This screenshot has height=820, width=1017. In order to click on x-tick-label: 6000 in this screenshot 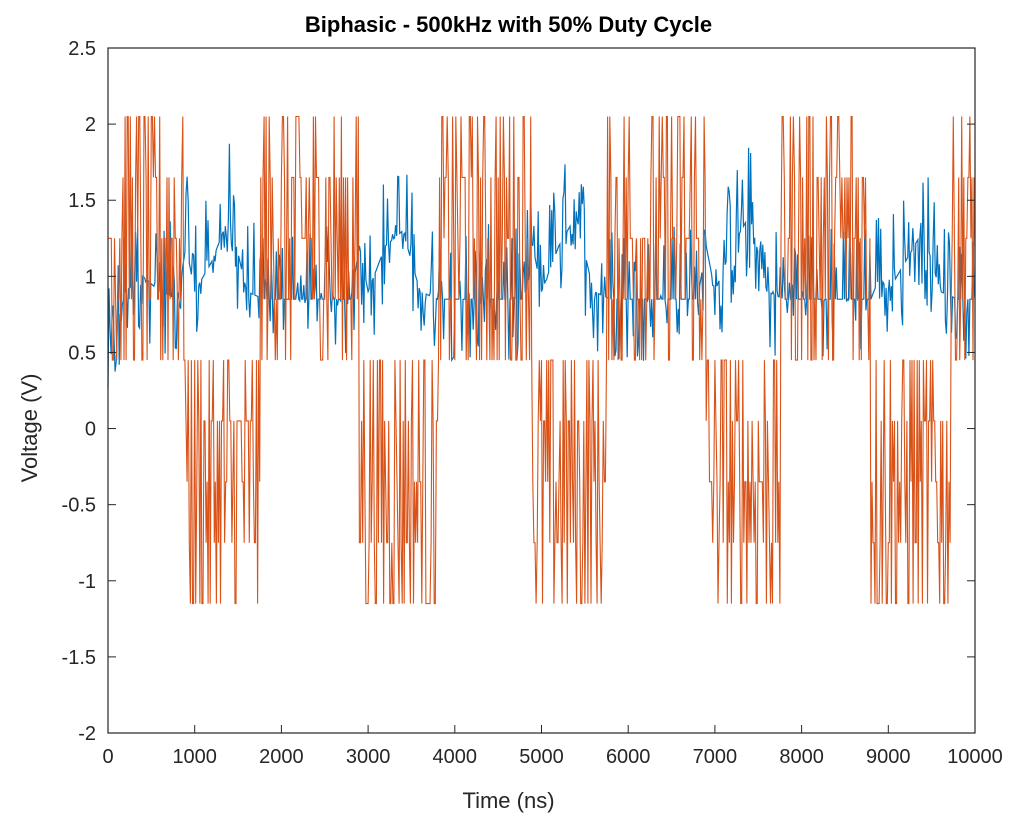, I will do `click(628, 757)`.